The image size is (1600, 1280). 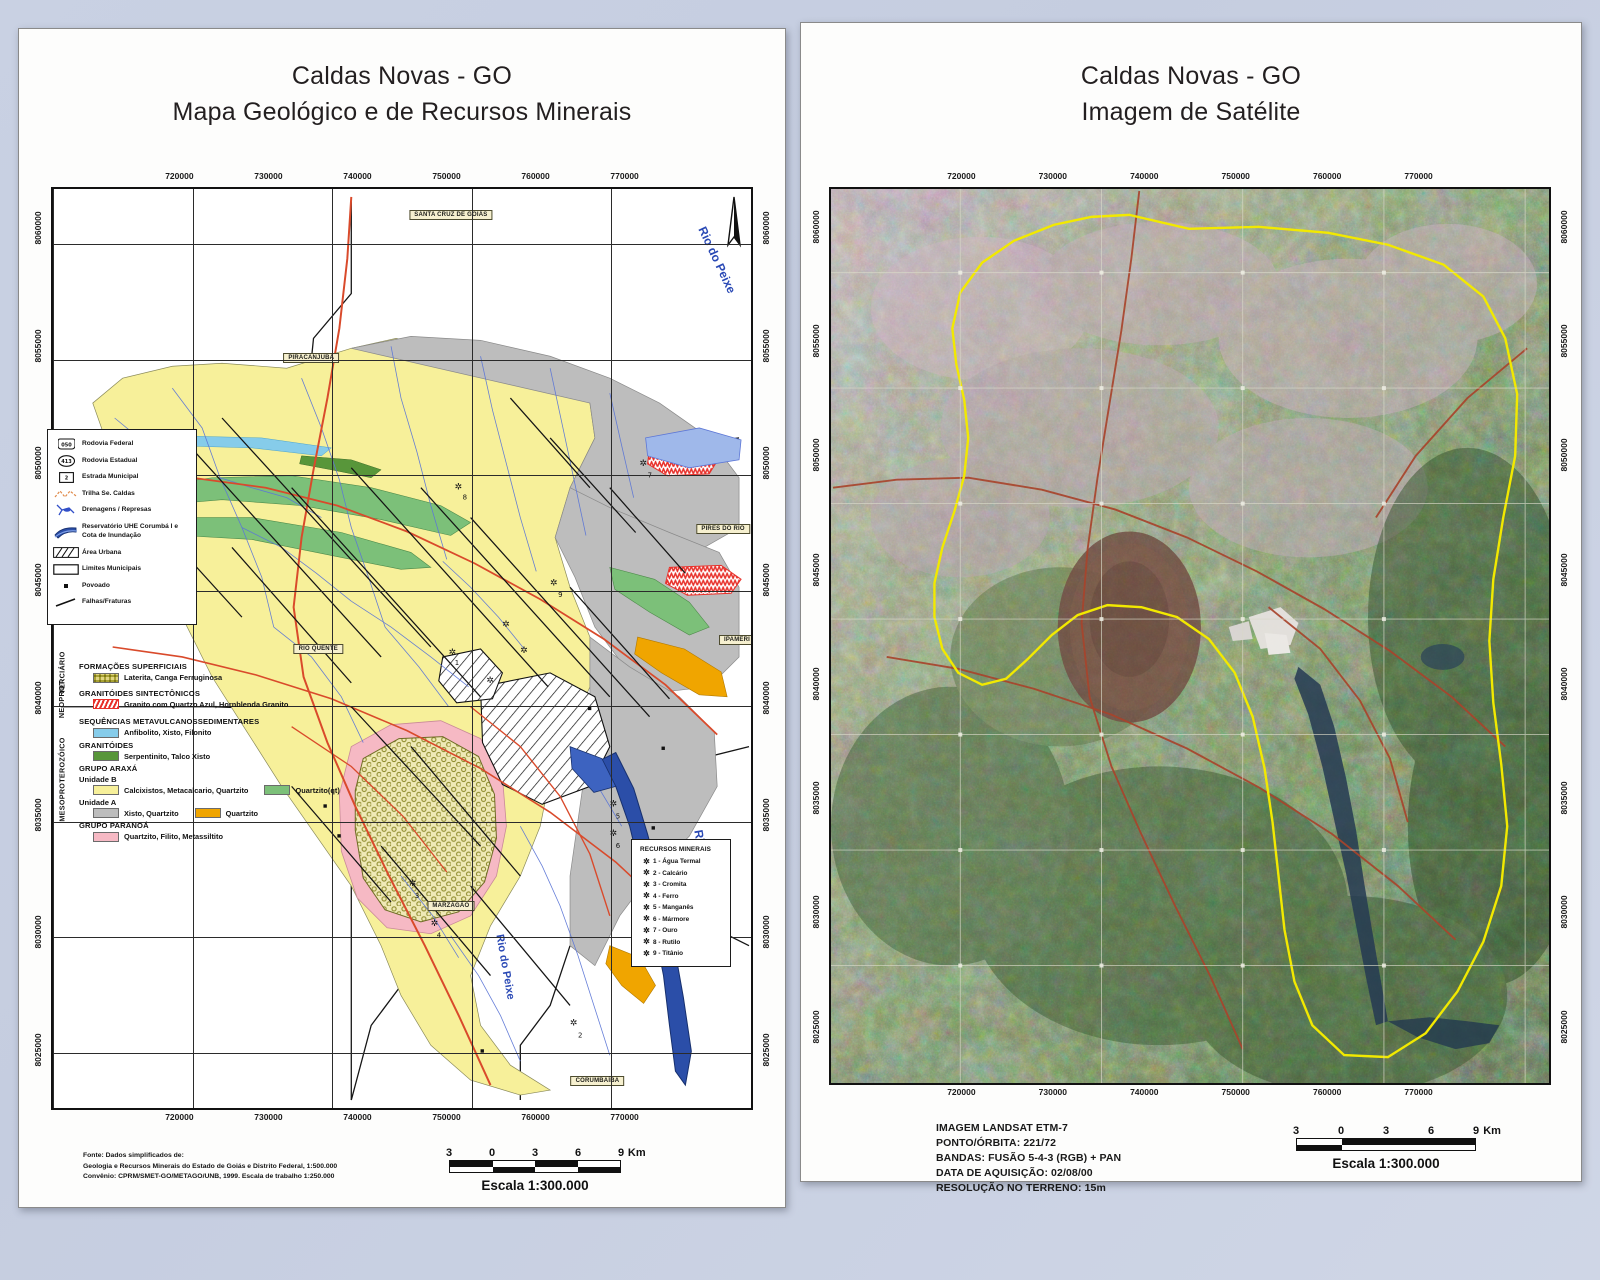 What do you see at coordinates (110, 460) in the screenshot?
I see `legend-label: Rodovia Estadual` at bounding box center [110, 460].